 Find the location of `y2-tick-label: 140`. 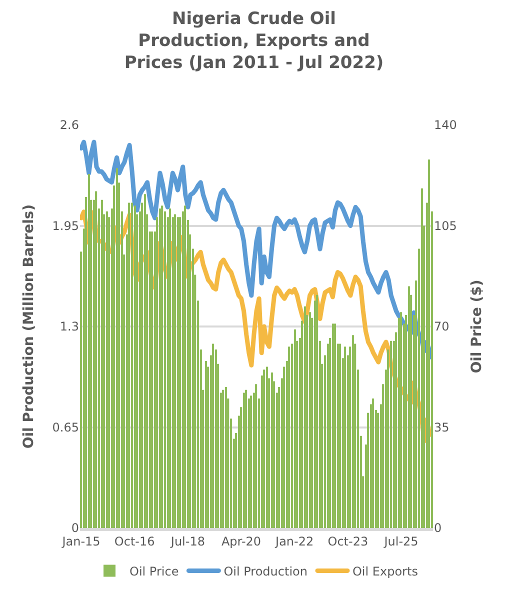

y2-tick-label: 140 is located at coordinates (445, 125).